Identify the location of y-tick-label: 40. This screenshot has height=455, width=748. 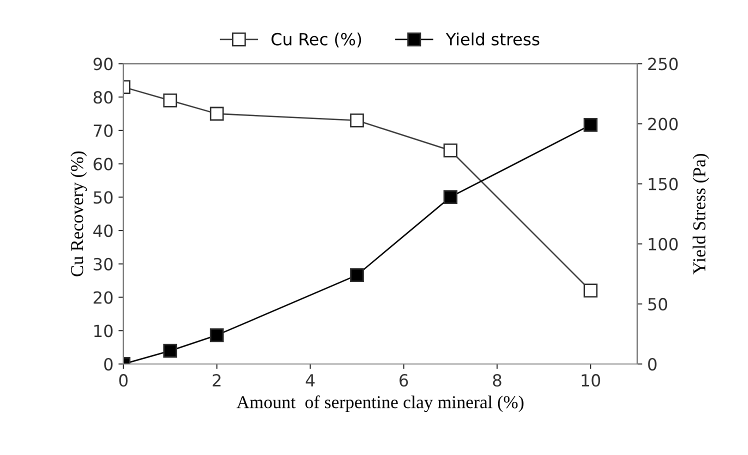
(103, 231).